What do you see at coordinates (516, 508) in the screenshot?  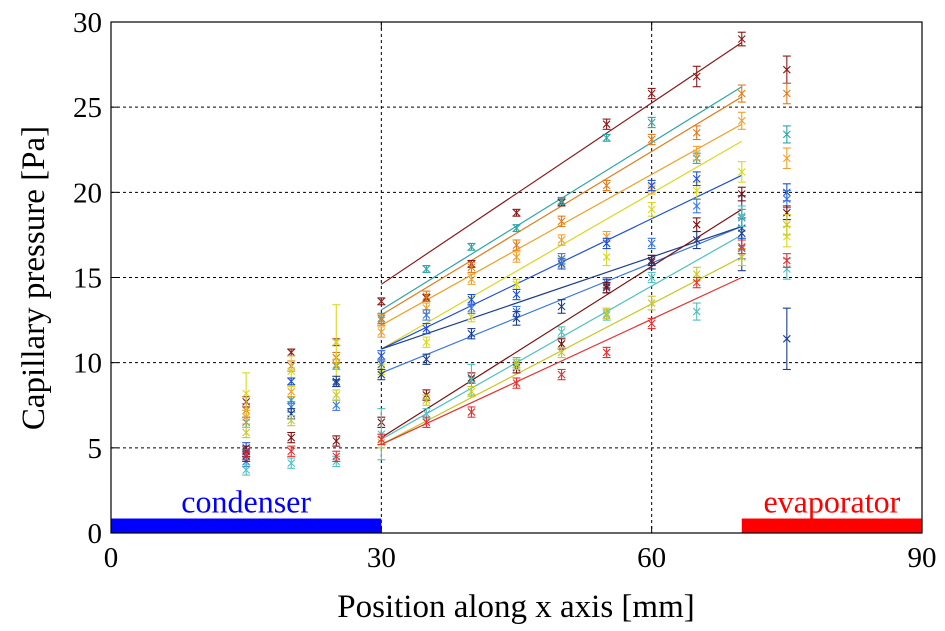 I see `regions: condenser evaporator` at bounding box center [516, 508].